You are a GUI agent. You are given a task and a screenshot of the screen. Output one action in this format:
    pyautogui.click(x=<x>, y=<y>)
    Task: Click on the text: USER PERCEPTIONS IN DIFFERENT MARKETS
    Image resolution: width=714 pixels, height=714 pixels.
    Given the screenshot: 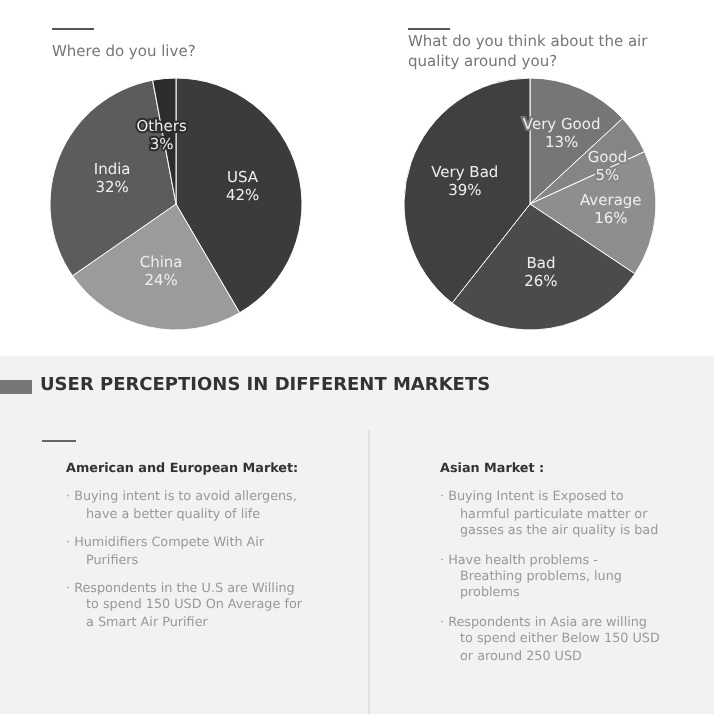 What is the action you would take?
    pyautogui.click(x=265, y=386)
    